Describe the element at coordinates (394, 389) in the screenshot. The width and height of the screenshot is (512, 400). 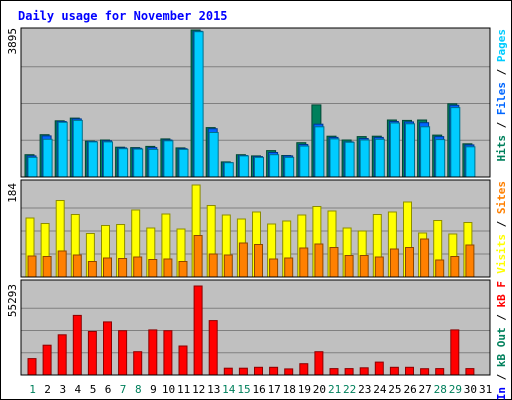
I see `day-label-25: 25` at that location.